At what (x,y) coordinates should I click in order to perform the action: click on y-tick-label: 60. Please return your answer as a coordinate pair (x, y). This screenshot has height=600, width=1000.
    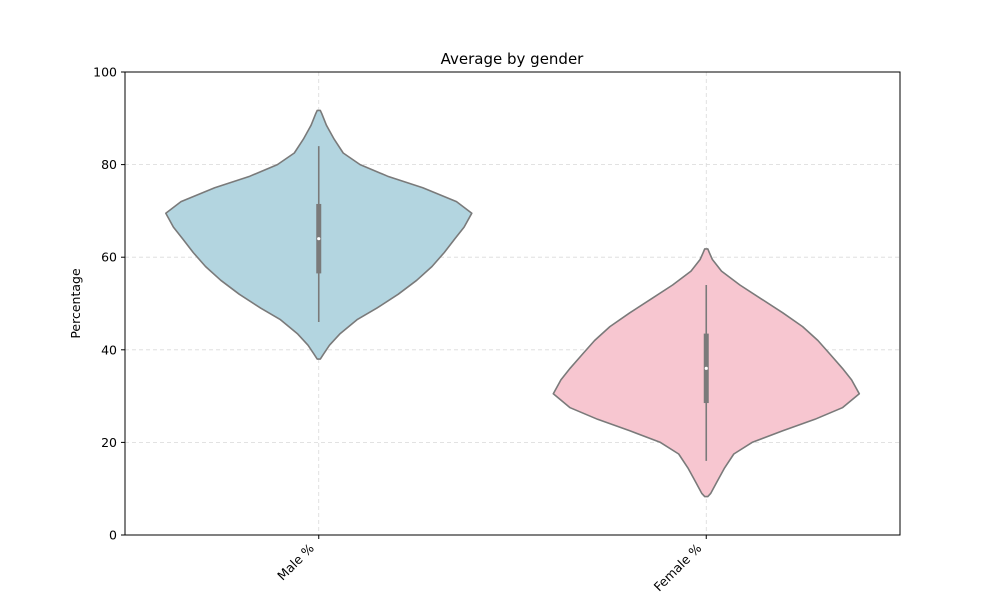
    Looking at the image, I should click on (109, 257).